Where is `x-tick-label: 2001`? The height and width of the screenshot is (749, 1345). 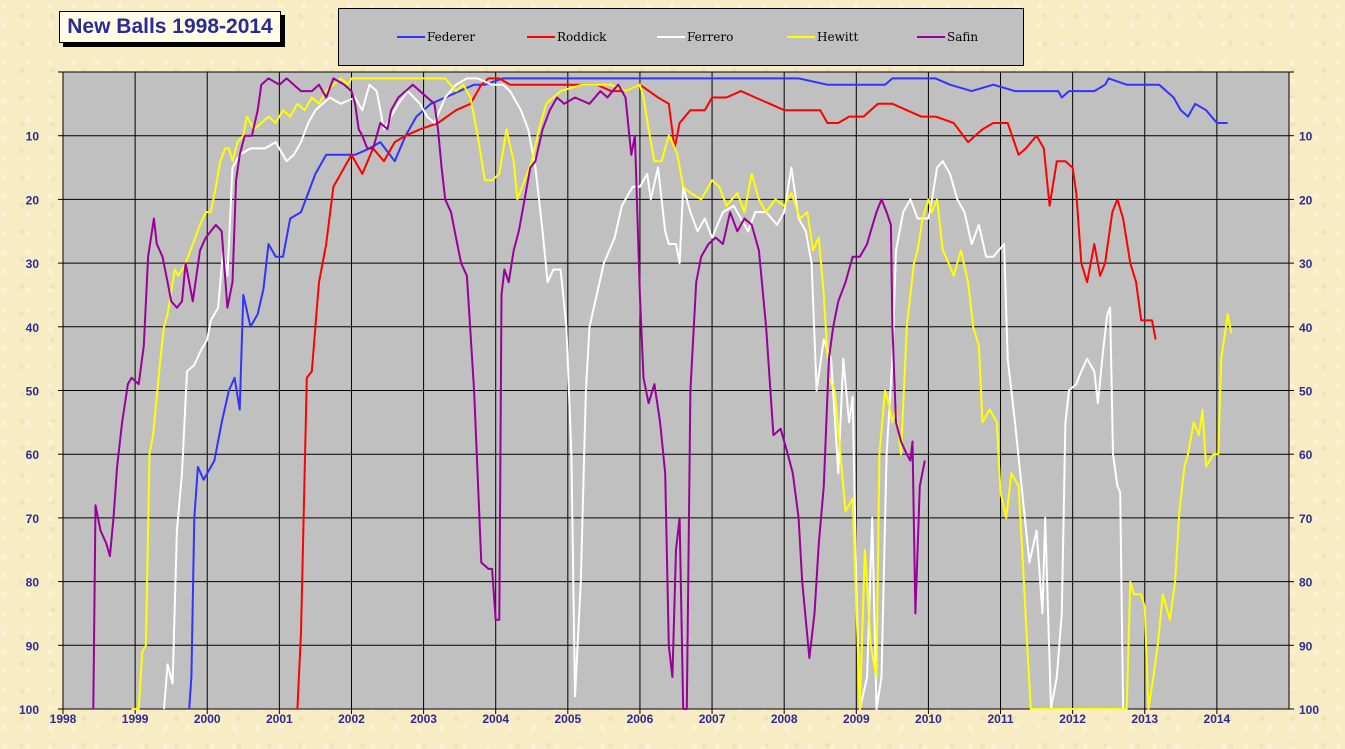 x-tick-label: 2001 is located at coordinates (279, 719).